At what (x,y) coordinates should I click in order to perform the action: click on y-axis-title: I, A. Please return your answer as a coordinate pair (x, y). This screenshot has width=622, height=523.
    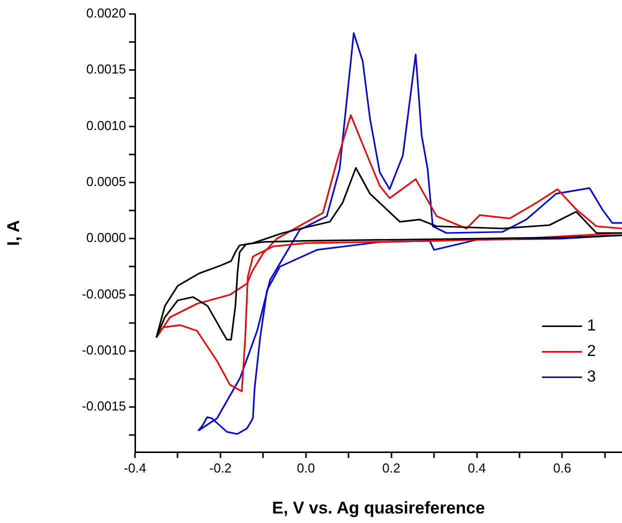
    Looking at the image, I should click on (13, 233).